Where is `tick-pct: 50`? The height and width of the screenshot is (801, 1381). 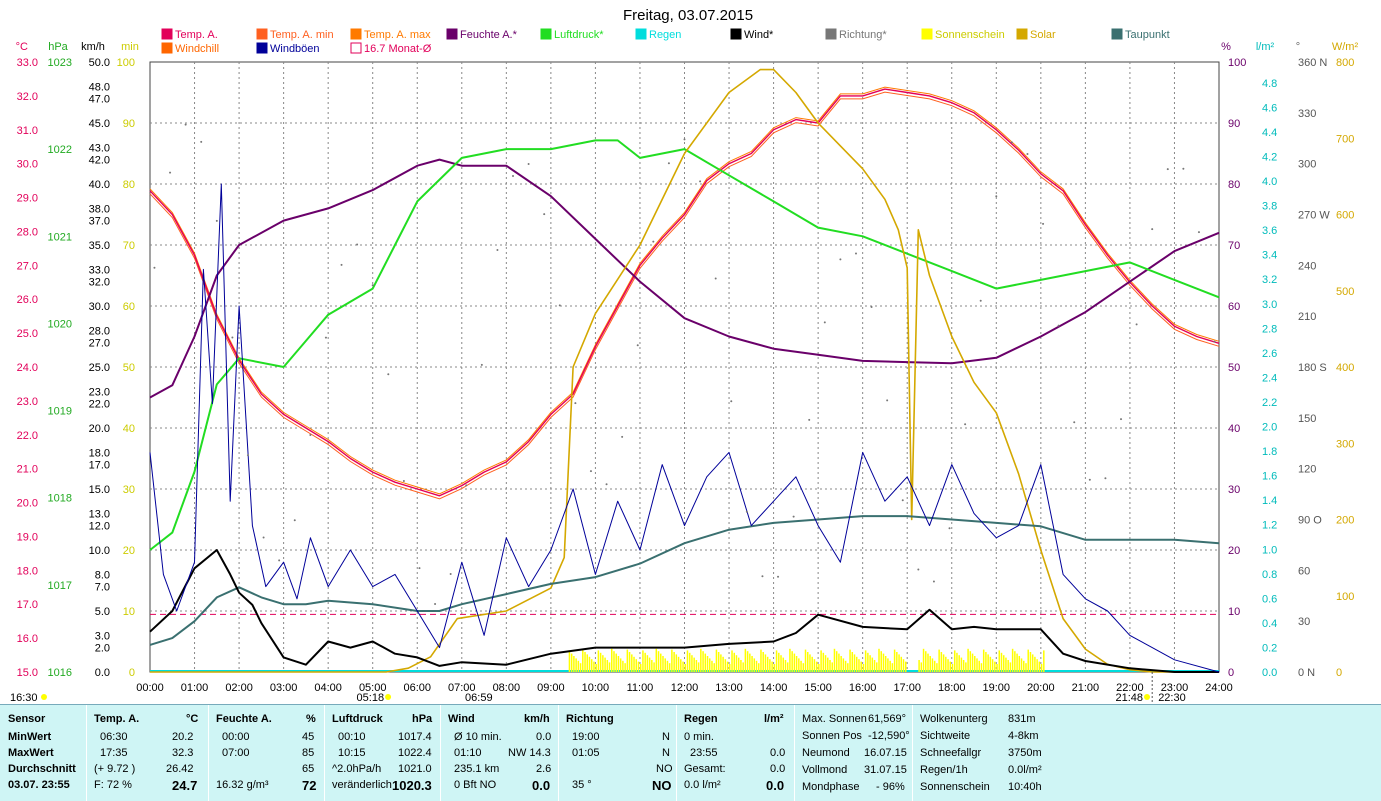
tick-pct: 50 is located at coordinates (1234, 368).